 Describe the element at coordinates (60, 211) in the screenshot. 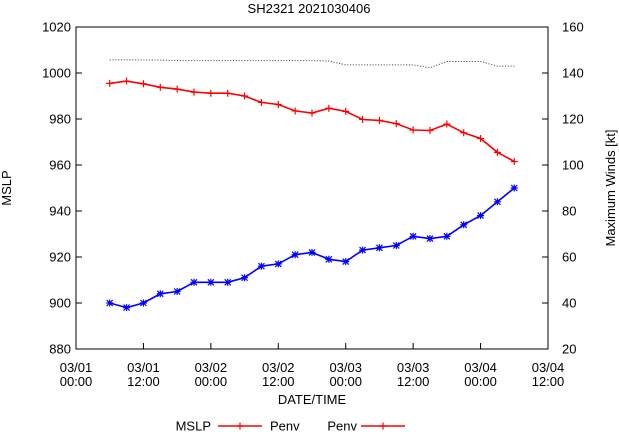

I see `y-tick-label: 940` at that location.